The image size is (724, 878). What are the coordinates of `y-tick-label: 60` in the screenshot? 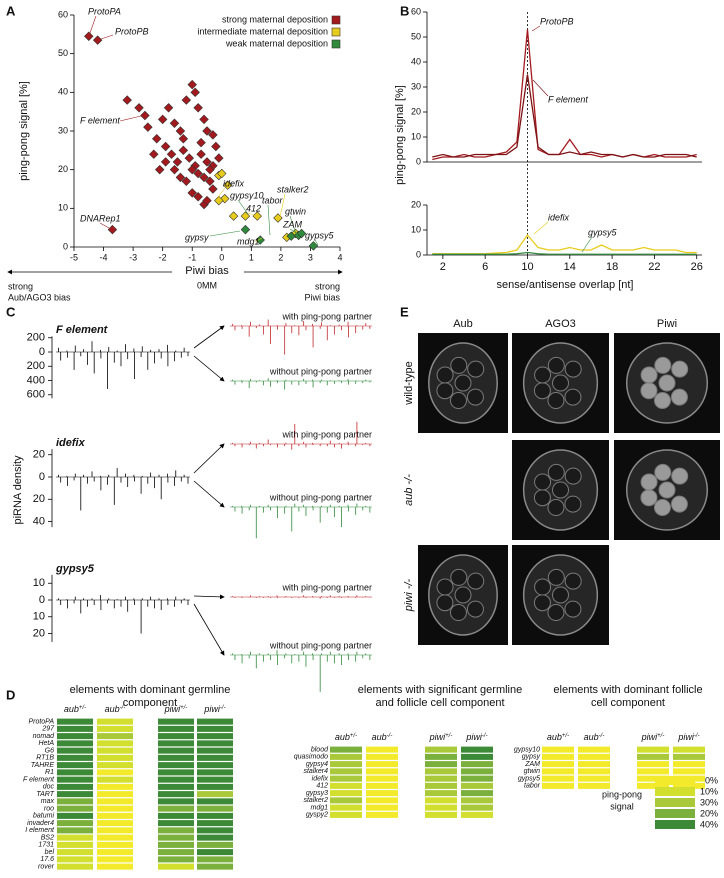 It's located at (63, 14).